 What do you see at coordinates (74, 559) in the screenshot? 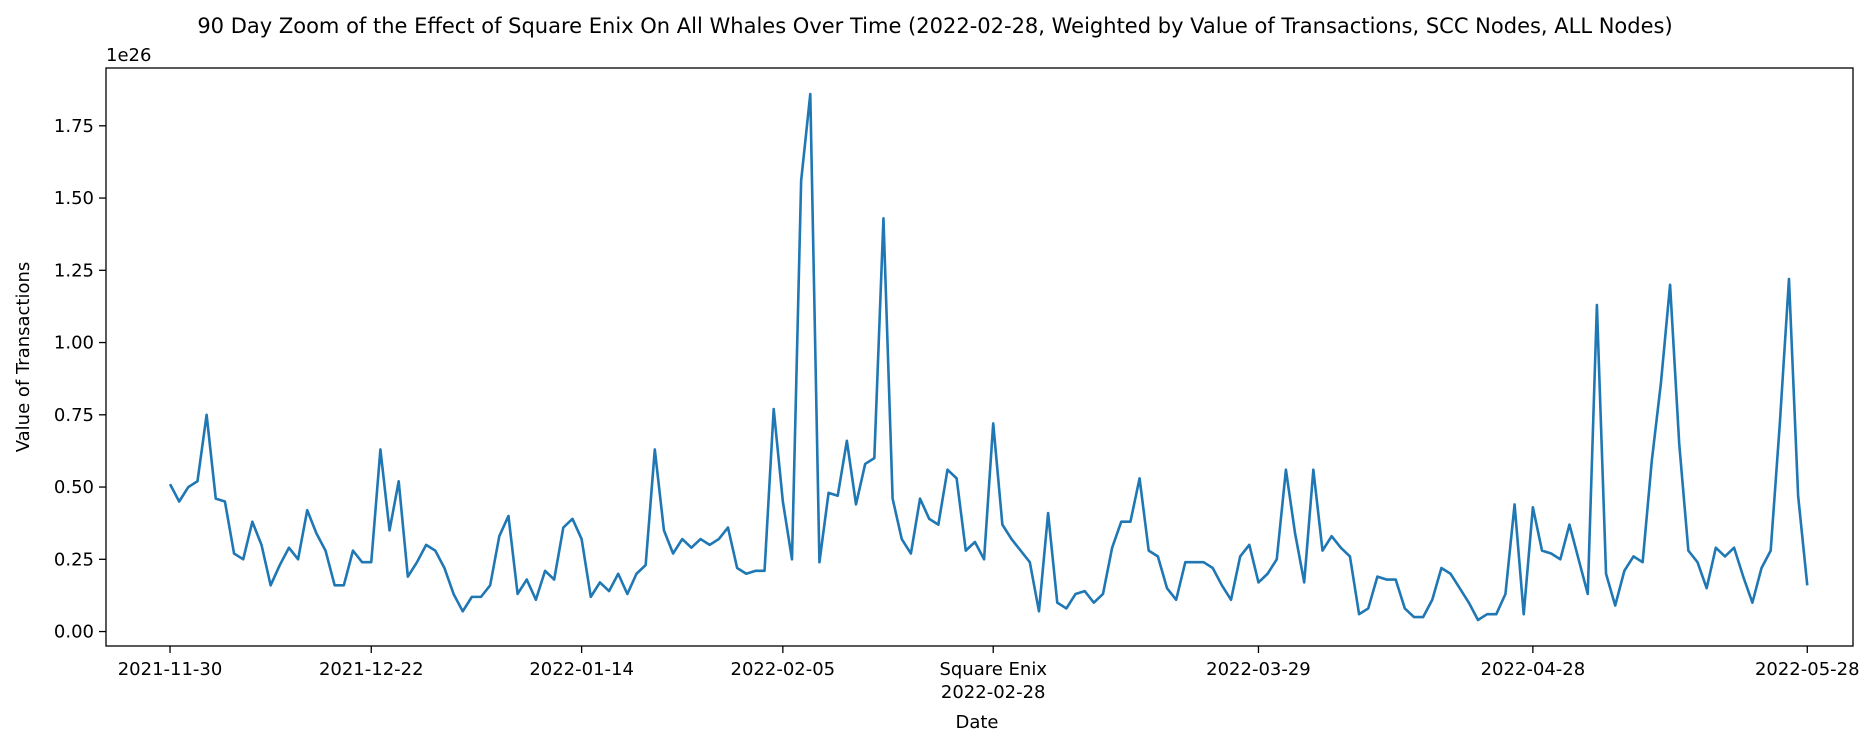
I see `y-tick-label: 0.25` at bounding box center [74, 559].